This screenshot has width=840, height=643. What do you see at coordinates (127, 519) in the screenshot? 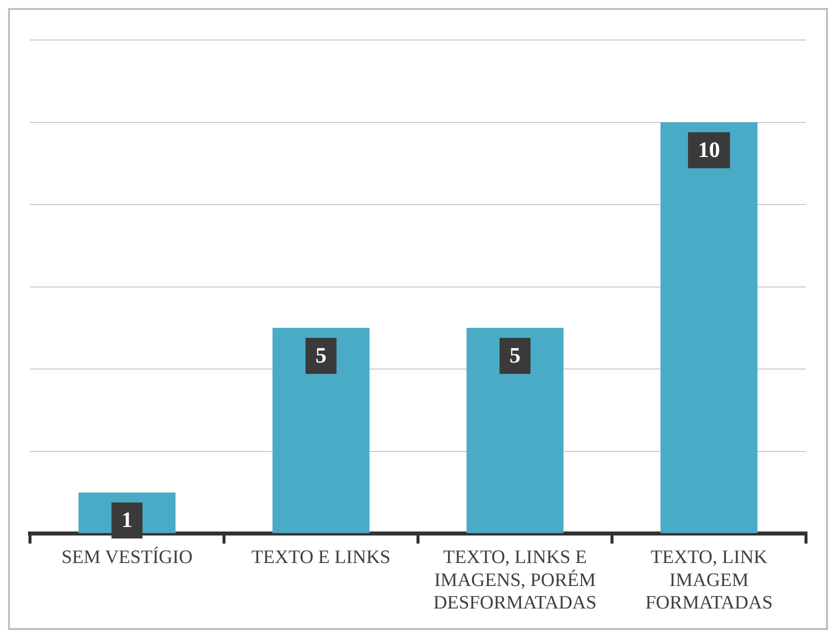
I see `data-label: 1` at bounding box center [127, 519].